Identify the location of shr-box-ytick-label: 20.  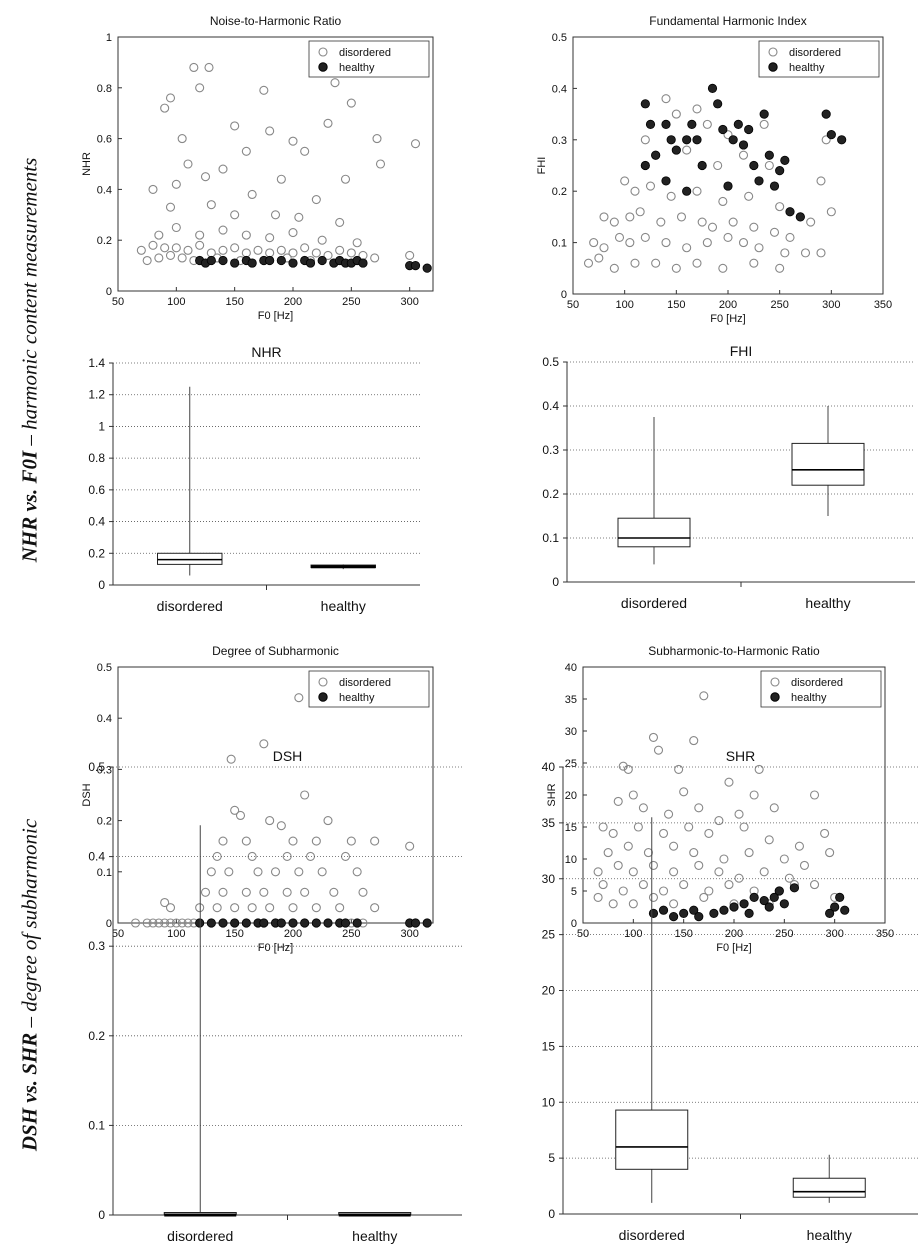
(549, 991).